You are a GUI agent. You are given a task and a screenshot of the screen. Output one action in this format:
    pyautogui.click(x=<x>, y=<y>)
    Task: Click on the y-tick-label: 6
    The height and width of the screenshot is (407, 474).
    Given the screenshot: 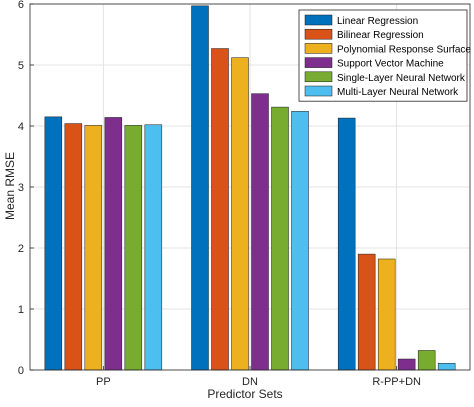 What is the action you would take?
    pyautogui.click(x=21, y=5)
    